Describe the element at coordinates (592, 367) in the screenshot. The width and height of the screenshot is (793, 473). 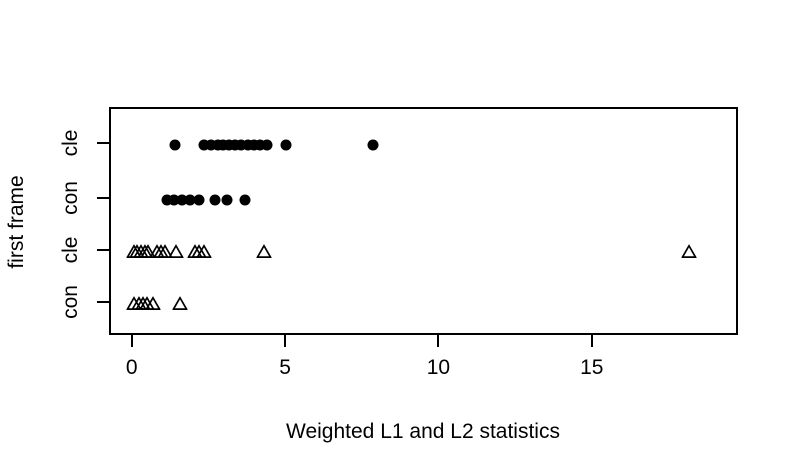
I see `x-axis-tick-label: 15` at that location.